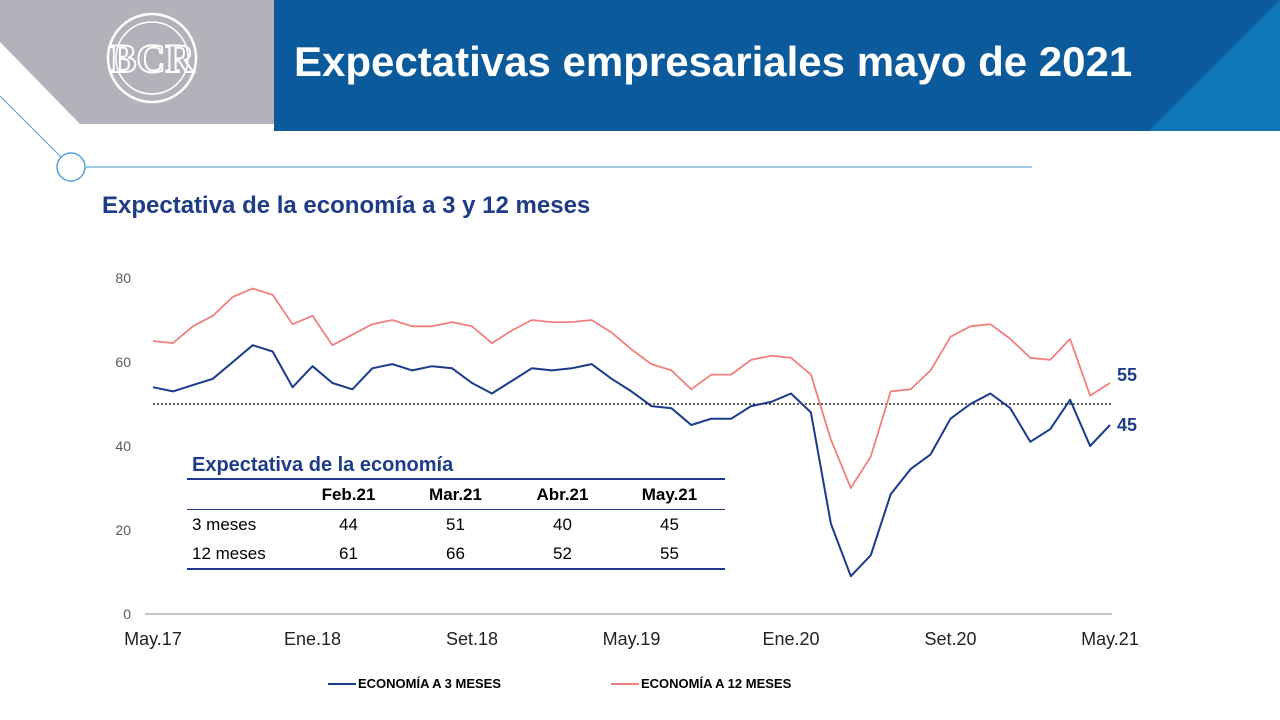 This screenshot has height=720, width=1280. What do you see at coordinates (123, 446) in the screenshot?
I see `y-tick-label: 40` at bounding box center [123, 446].